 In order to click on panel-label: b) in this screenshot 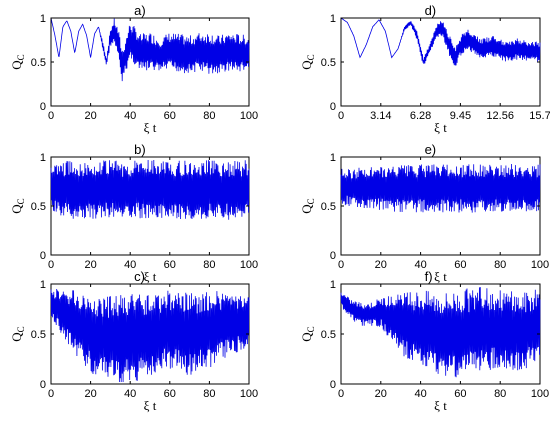, I will do `click(140, 149)`.